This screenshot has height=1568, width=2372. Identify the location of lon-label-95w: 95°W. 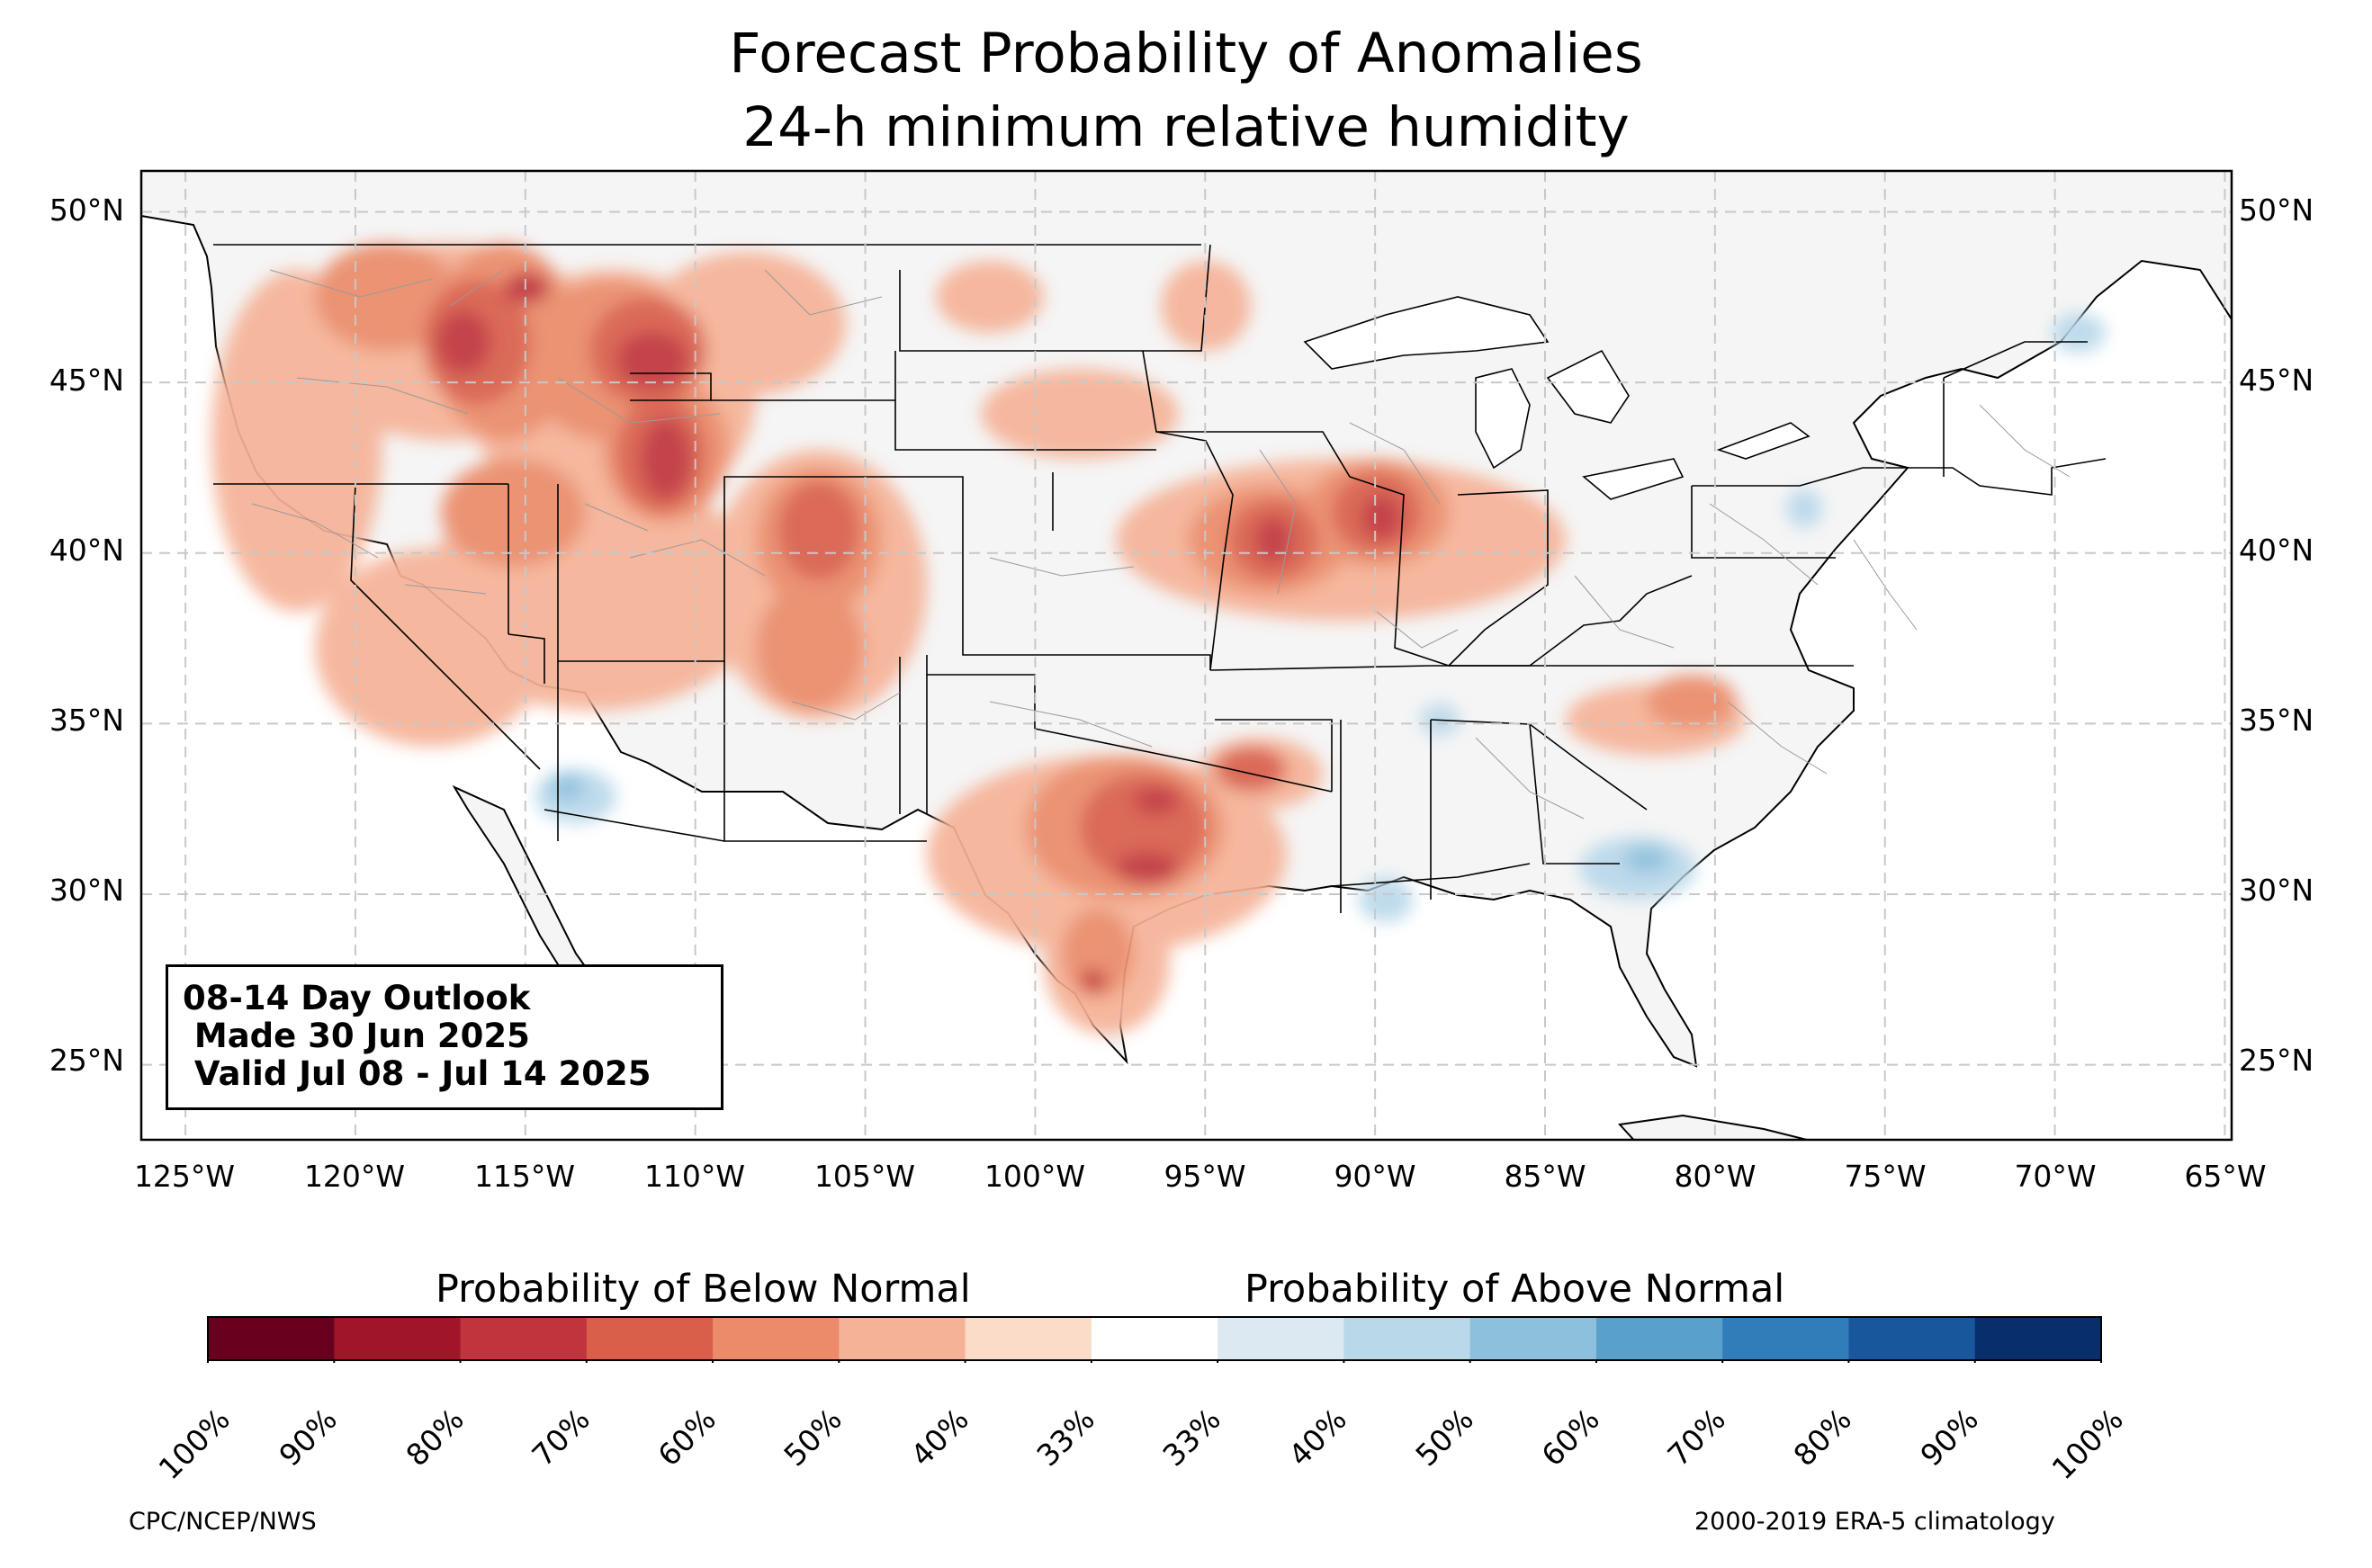
(1205, 1176).